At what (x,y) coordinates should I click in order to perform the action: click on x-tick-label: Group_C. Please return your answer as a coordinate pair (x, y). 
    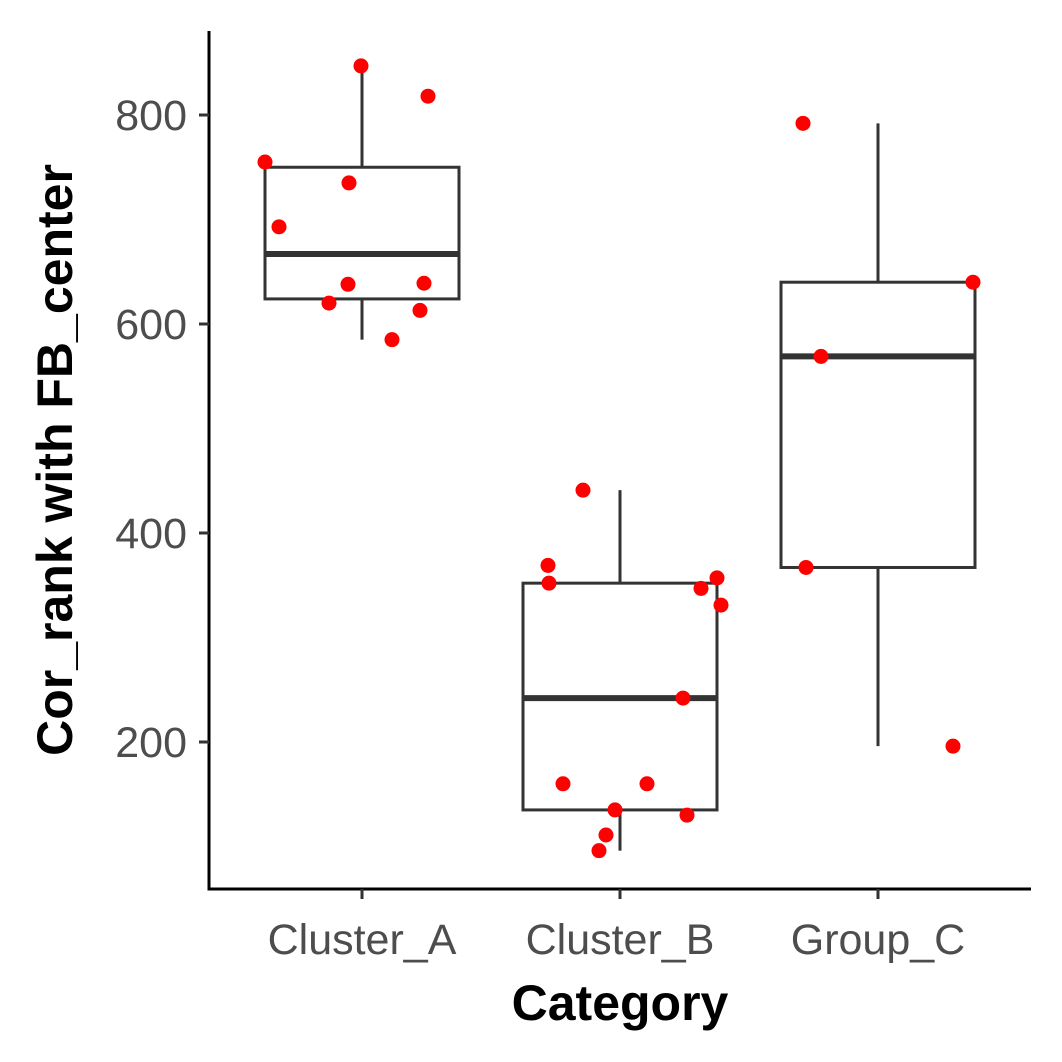
    Looking at the image, I should click on (878, 940).